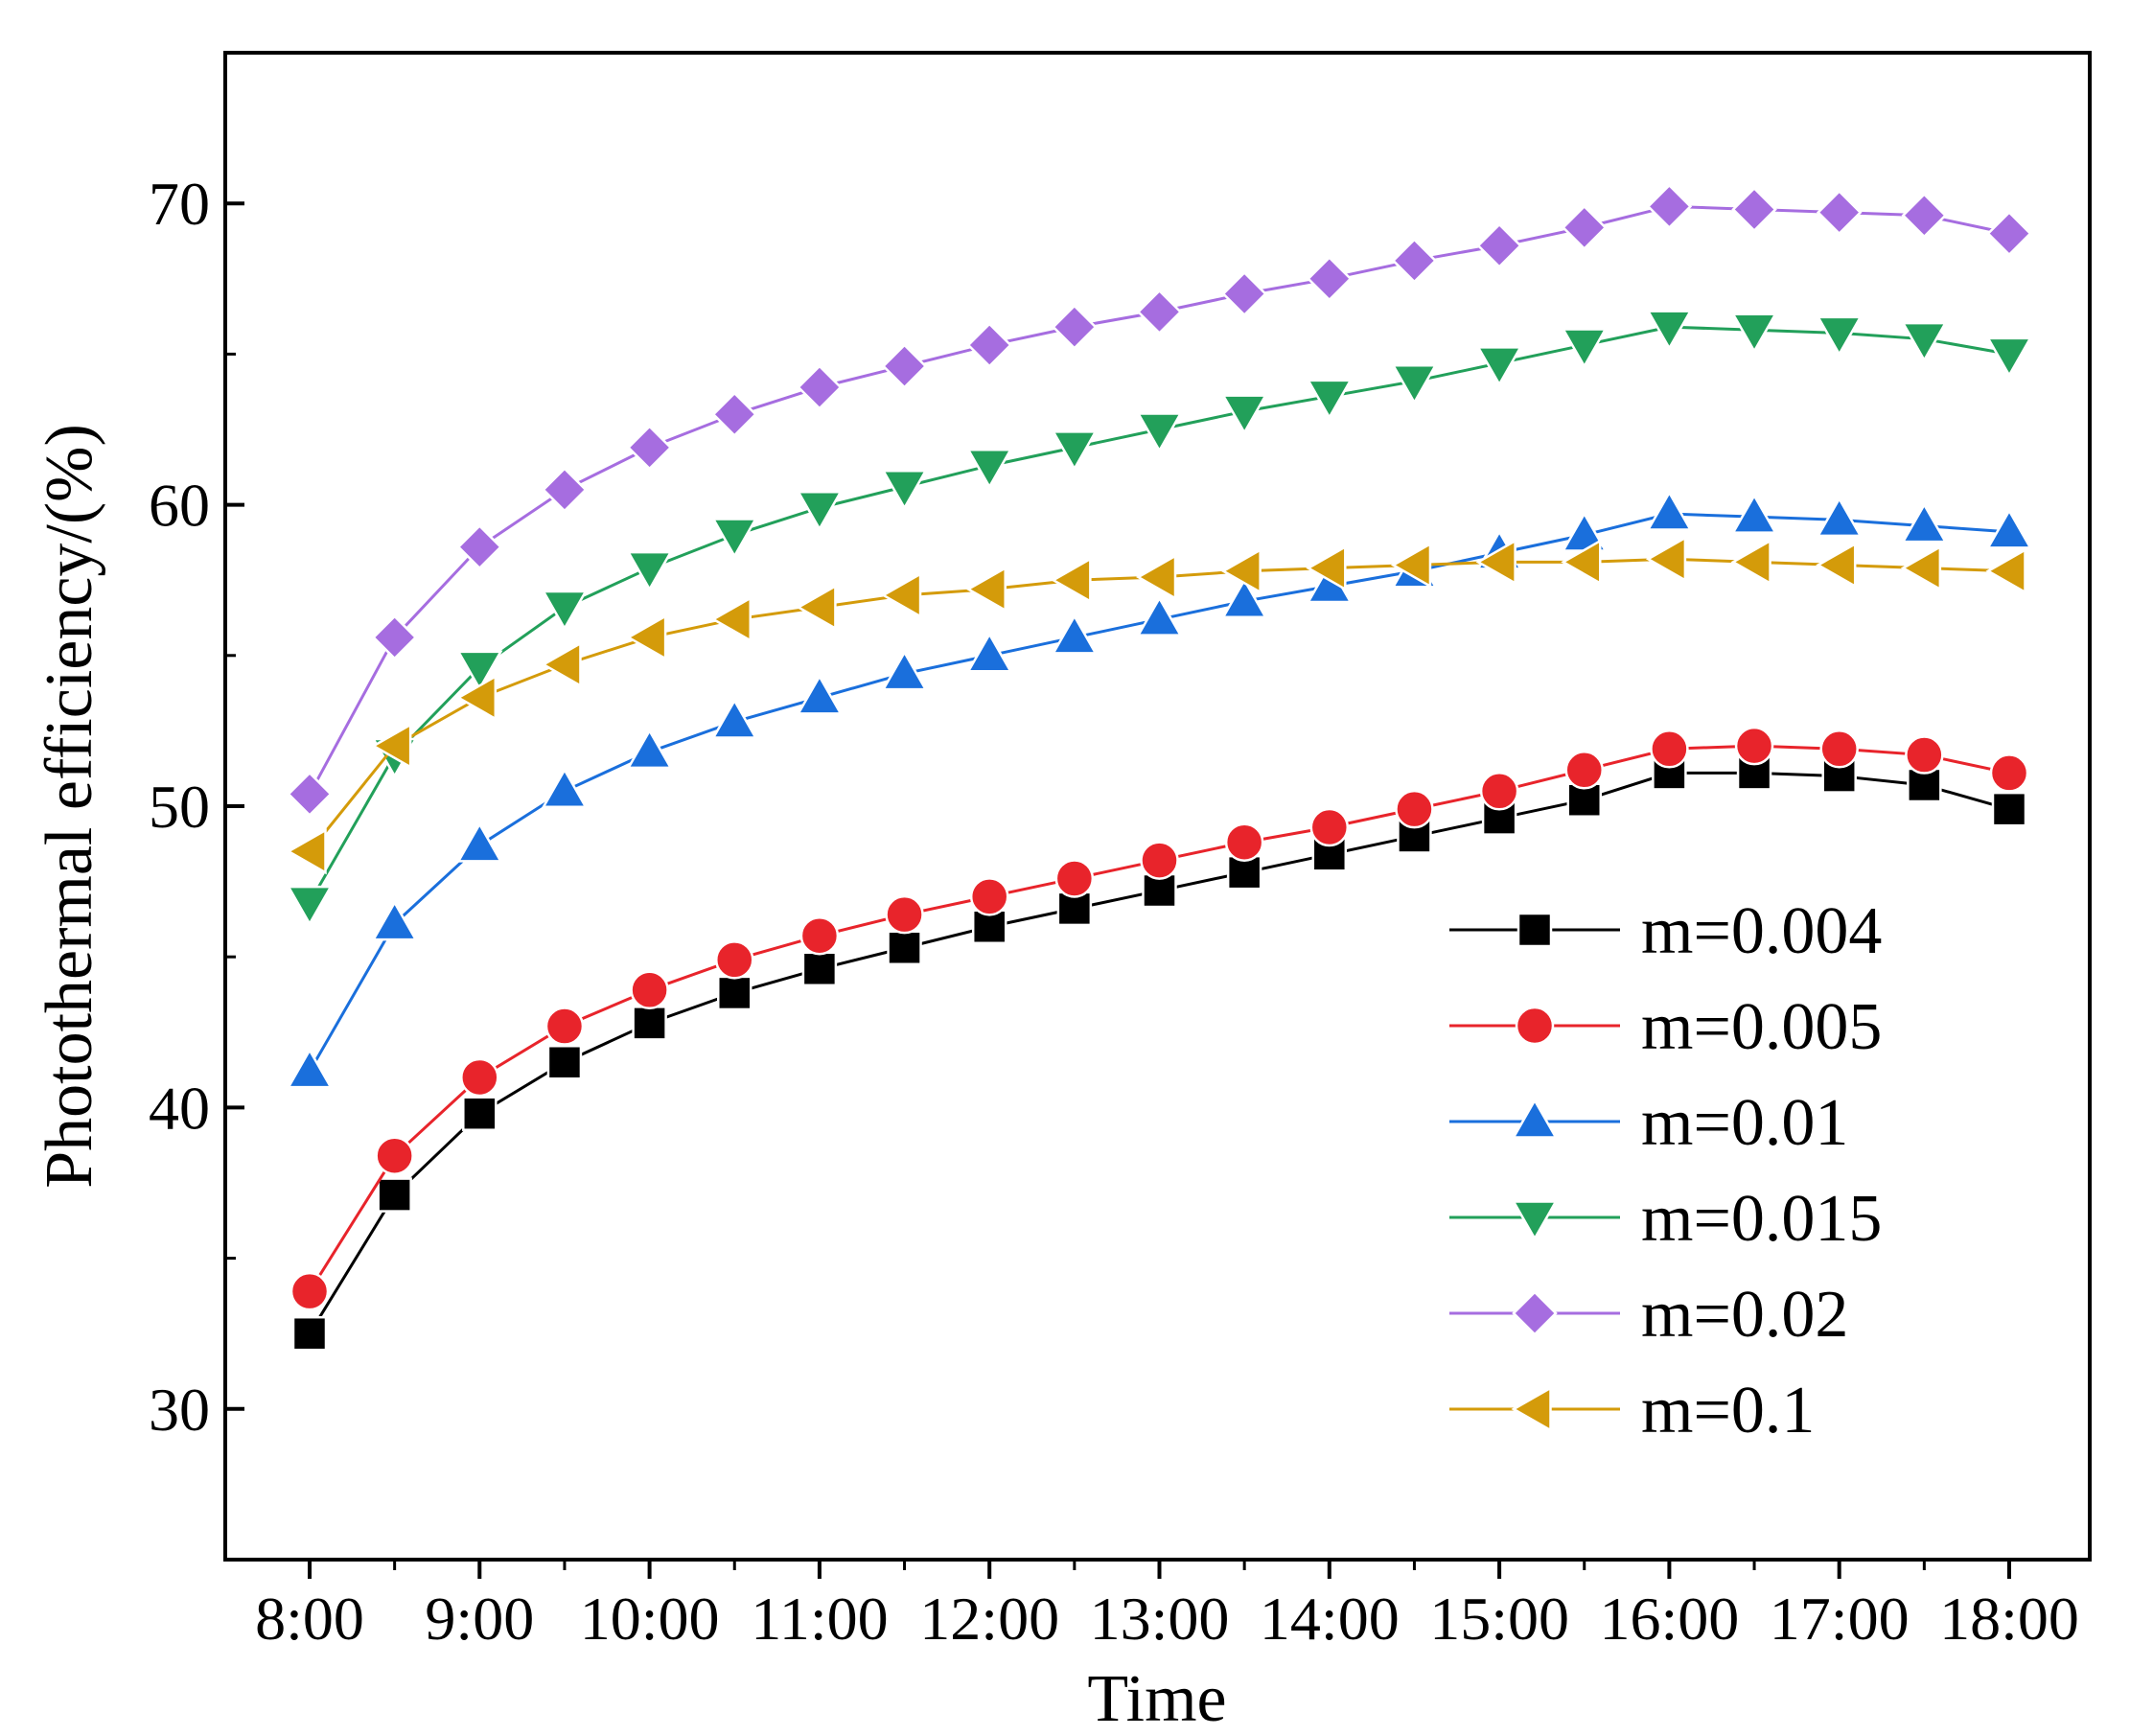 The height and width of the screenshot is (1736, 2130). Describe the element at coordinates (179, 506) in the screenshot. I see `y-tick-label: 60` at that location.